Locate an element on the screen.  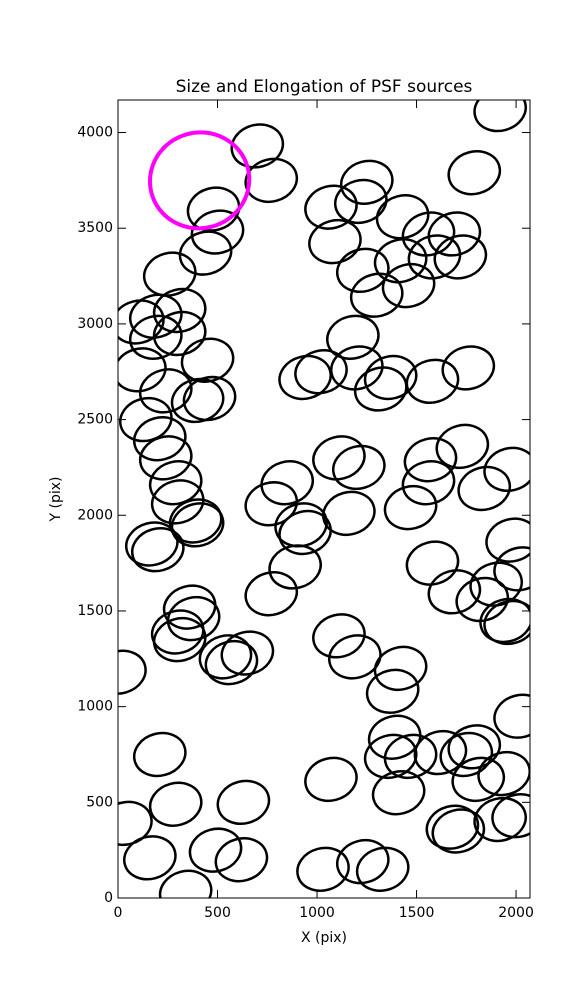
chart-title: Size and Elongation of PSF sources is located at coordinates (324, 87).